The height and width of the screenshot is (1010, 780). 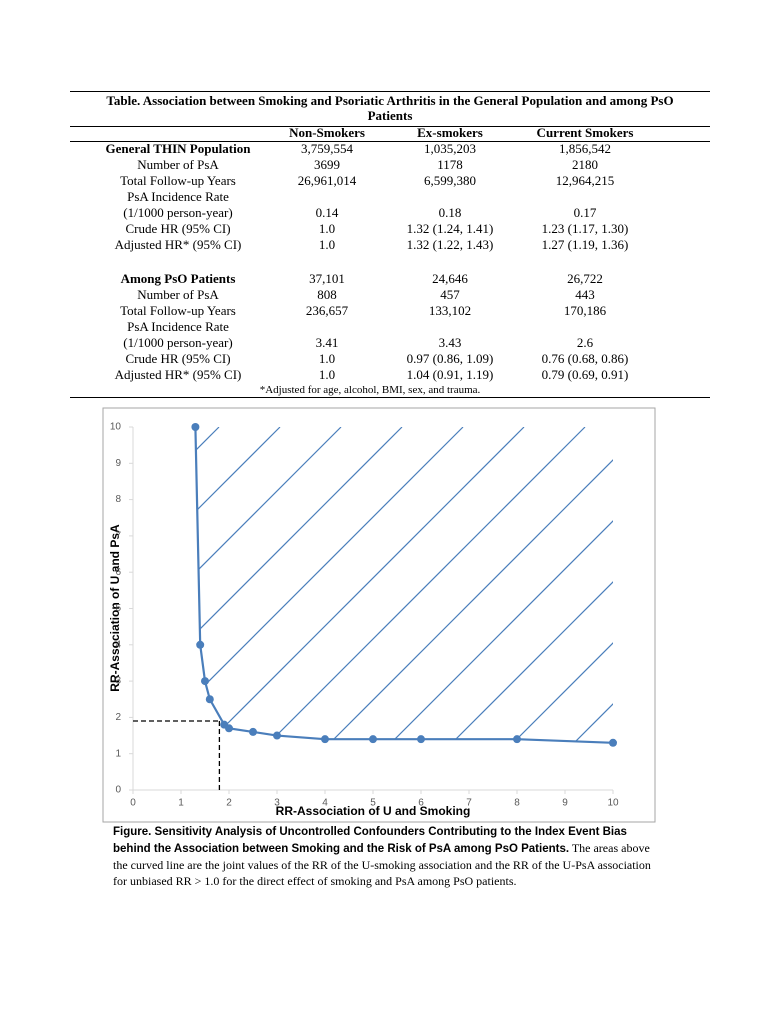 What do you see at coordinates (585, 374) in the screenshot?
I see `table-cell: 0.79 (0.69, 0.91)` at bounding box center [585, 374].